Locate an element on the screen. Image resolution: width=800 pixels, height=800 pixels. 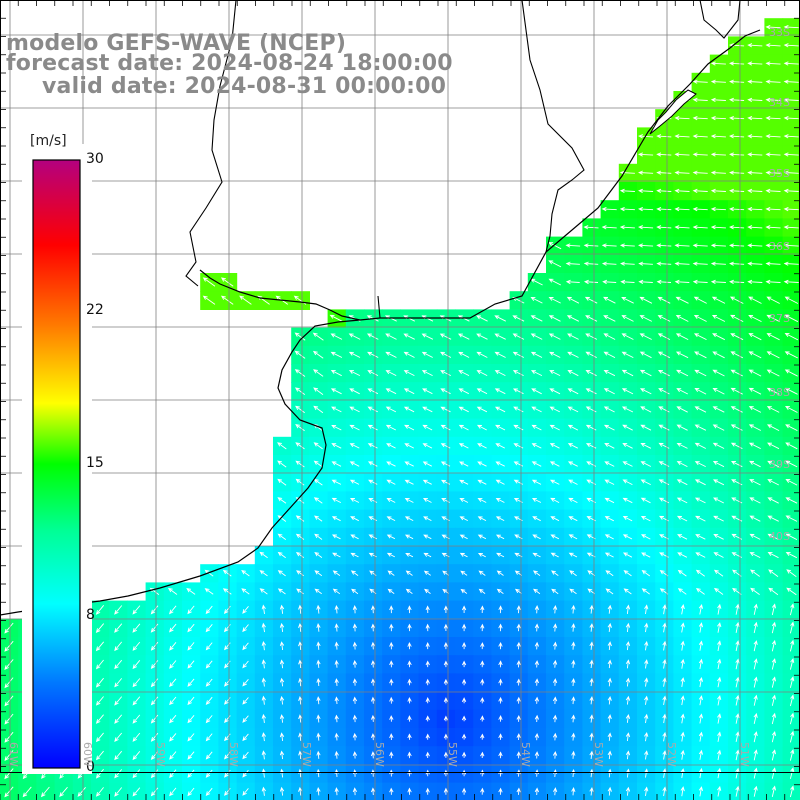
lat-label: 40S is located at coordinates (779, 536).